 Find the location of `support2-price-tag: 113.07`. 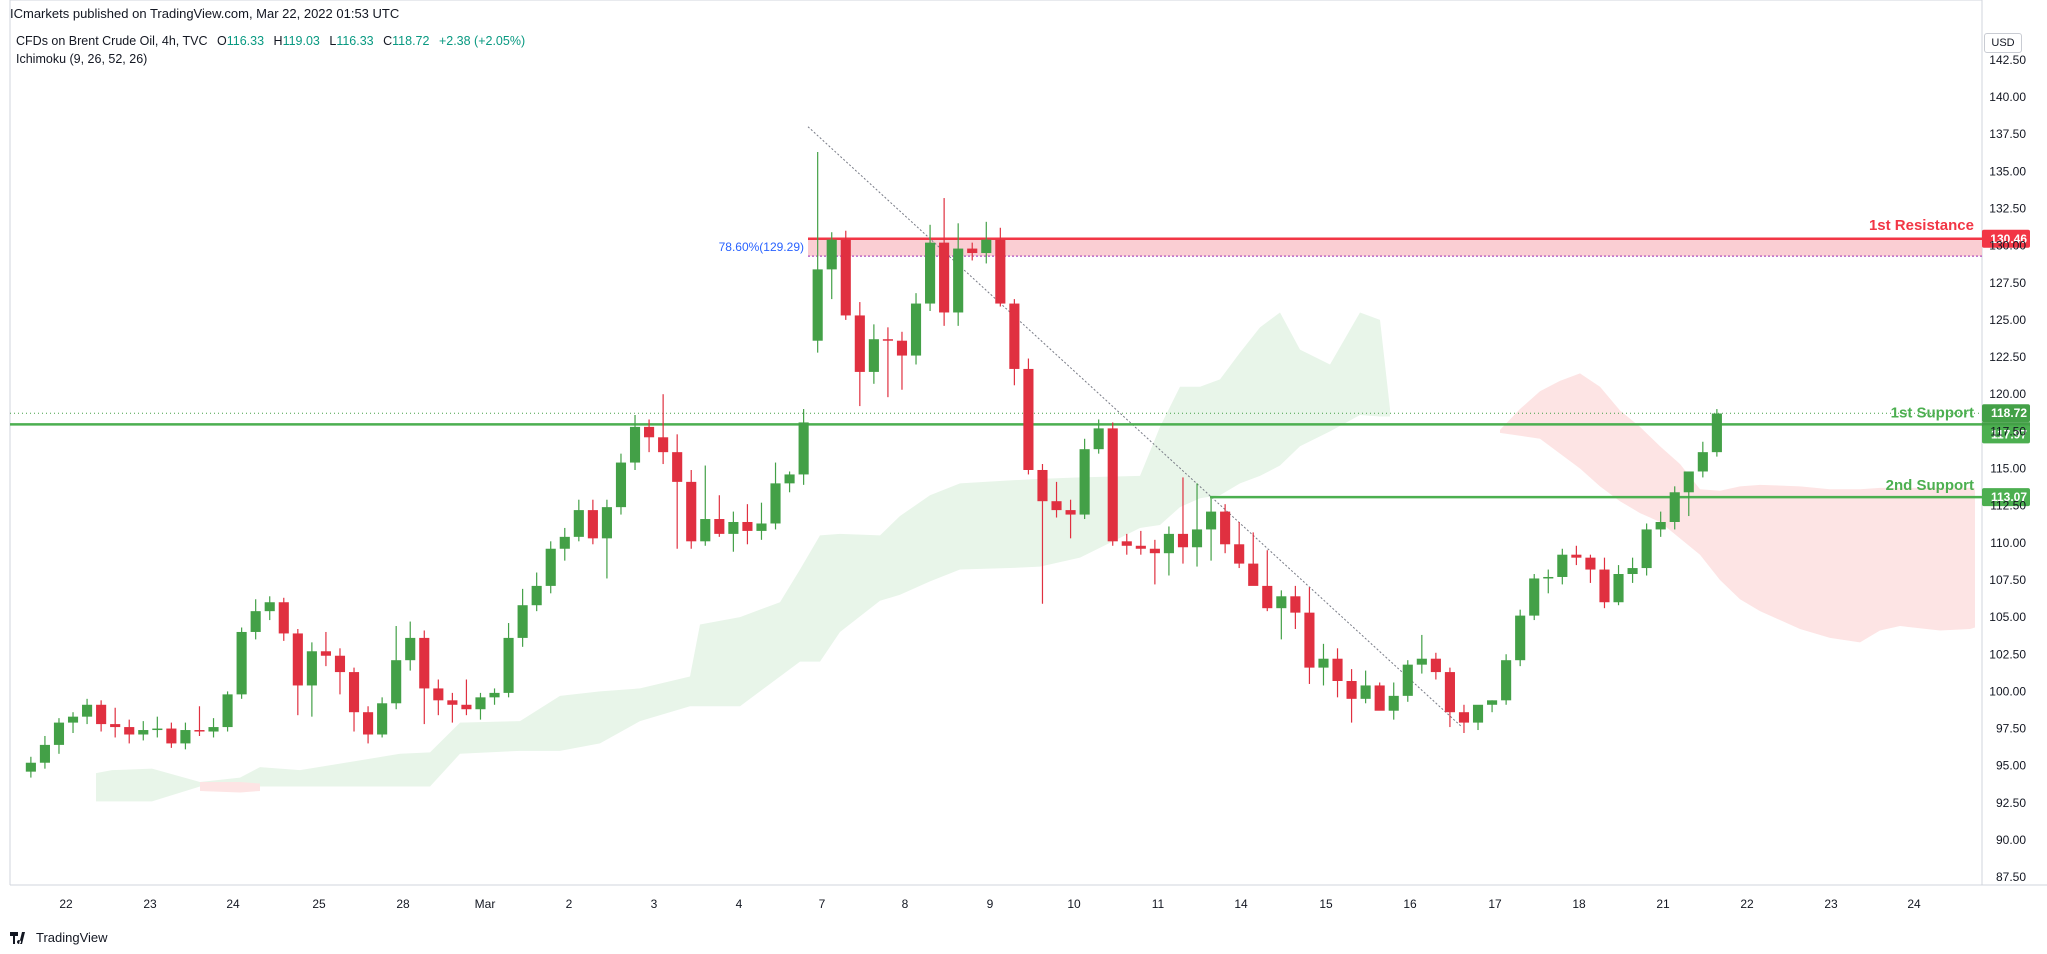

support2-price-tag: 113.07 is located at coordinates (2009, 497).